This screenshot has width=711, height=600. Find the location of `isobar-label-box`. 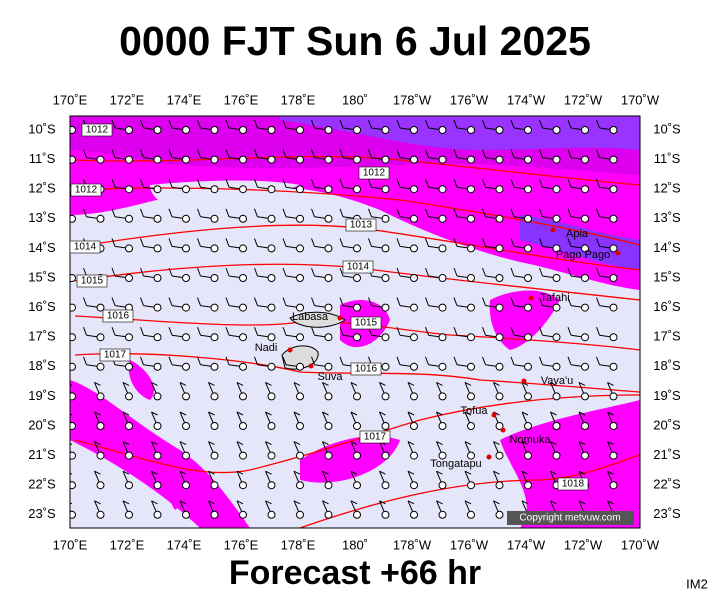

isobar-label-box is located at coordinates (361, 225).